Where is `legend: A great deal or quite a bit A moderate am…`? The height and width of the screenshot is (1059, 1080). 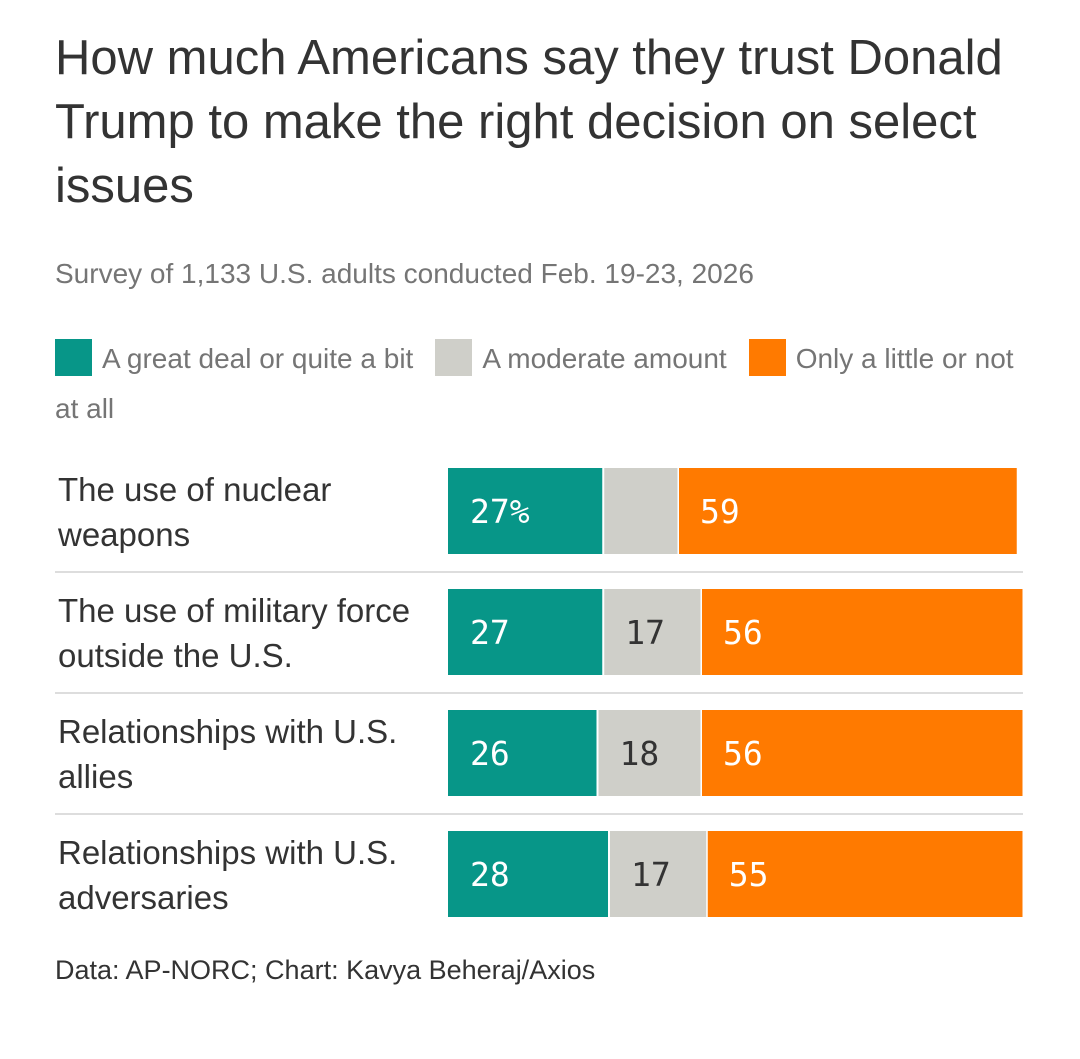
legend: A great deal or quite a bit A moderate am… is located at coordinates (545, 384).